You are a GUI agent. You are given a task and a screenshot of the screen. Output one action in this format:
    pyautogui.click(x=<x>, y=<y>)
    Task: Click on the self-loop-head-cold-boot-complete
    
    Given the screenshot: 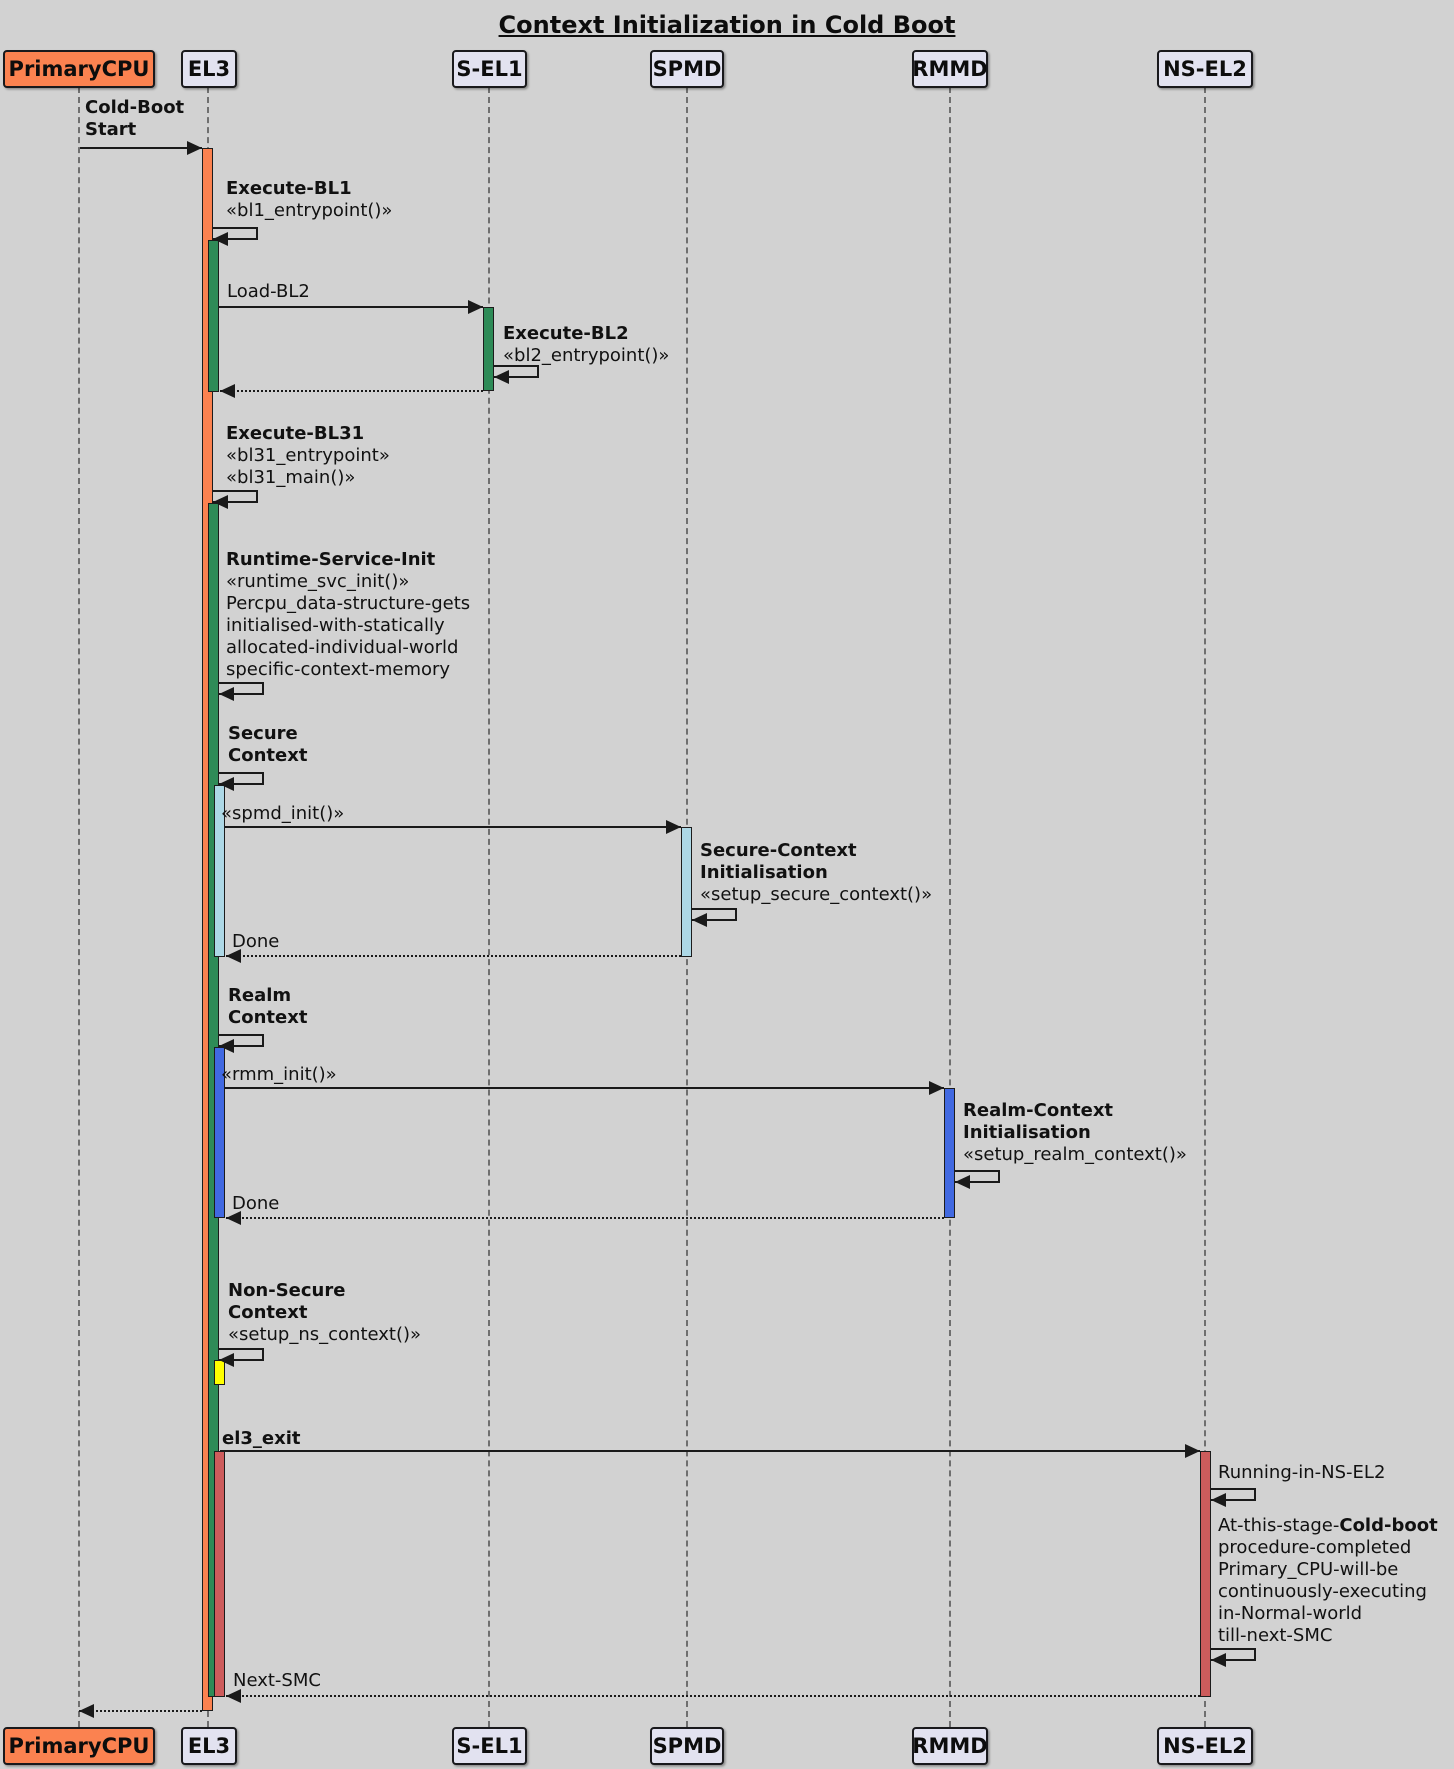 What is the action you would take?
    pyautogui.click(x=1218, y=1660)
    